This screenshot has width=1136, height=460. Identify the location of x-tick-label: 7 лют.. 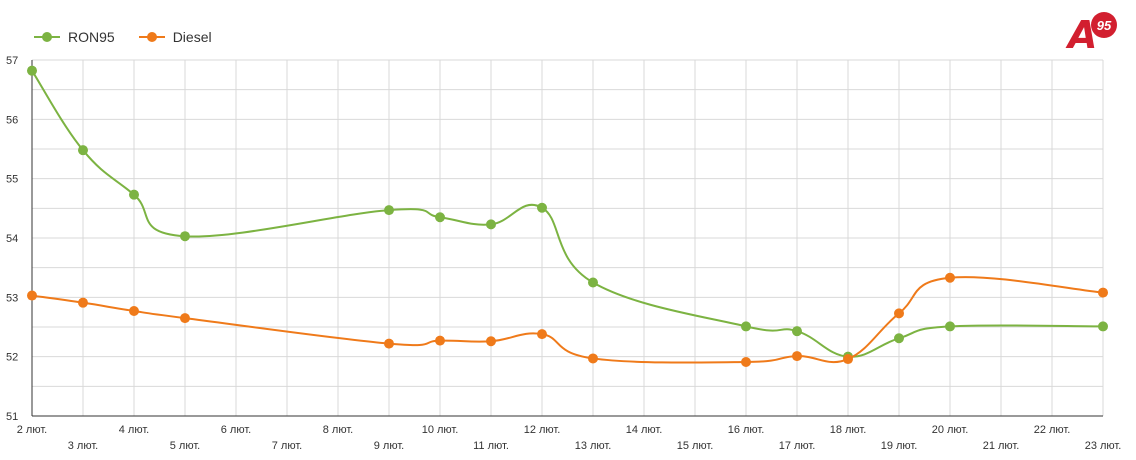
(287, 446).